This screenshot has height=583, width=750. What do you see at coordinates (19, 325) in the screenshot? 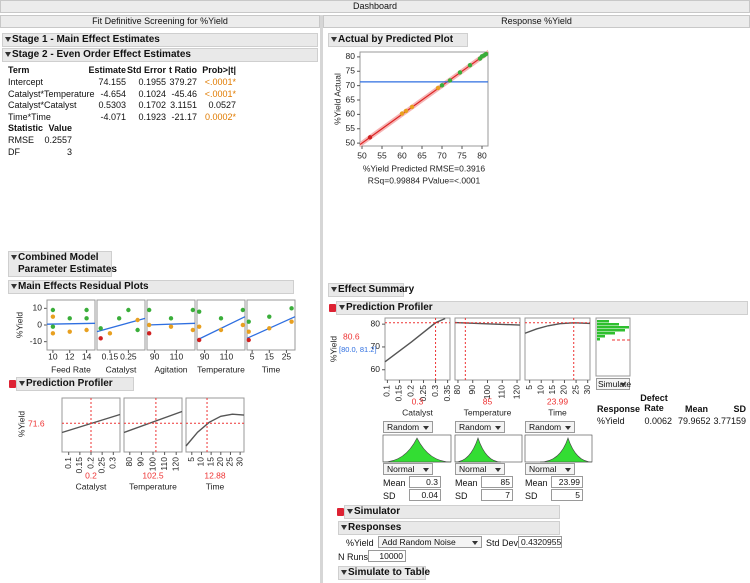
I see `y-axis-label: %Yield` at bounding box center [19, 325].